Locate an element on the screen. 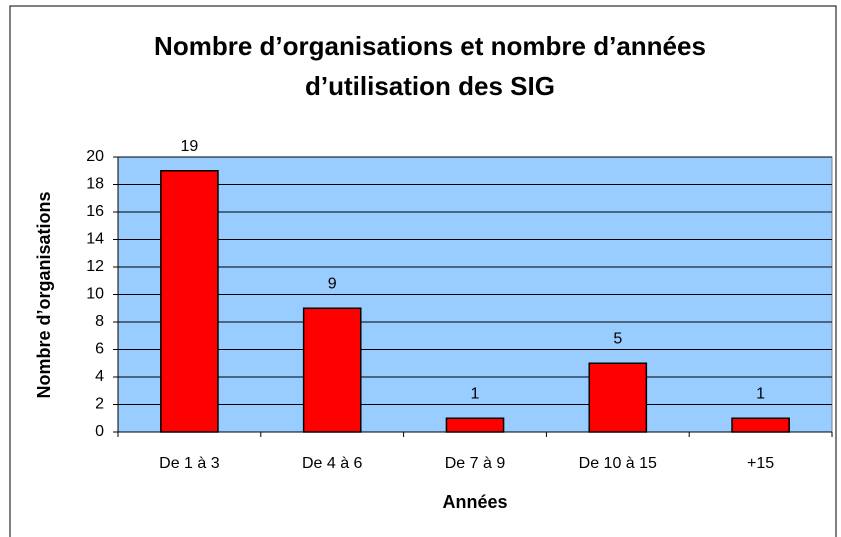 The height and width of the screenshot is (537, 841). y-tick-label: 14 is located at coordinates (95, 239).